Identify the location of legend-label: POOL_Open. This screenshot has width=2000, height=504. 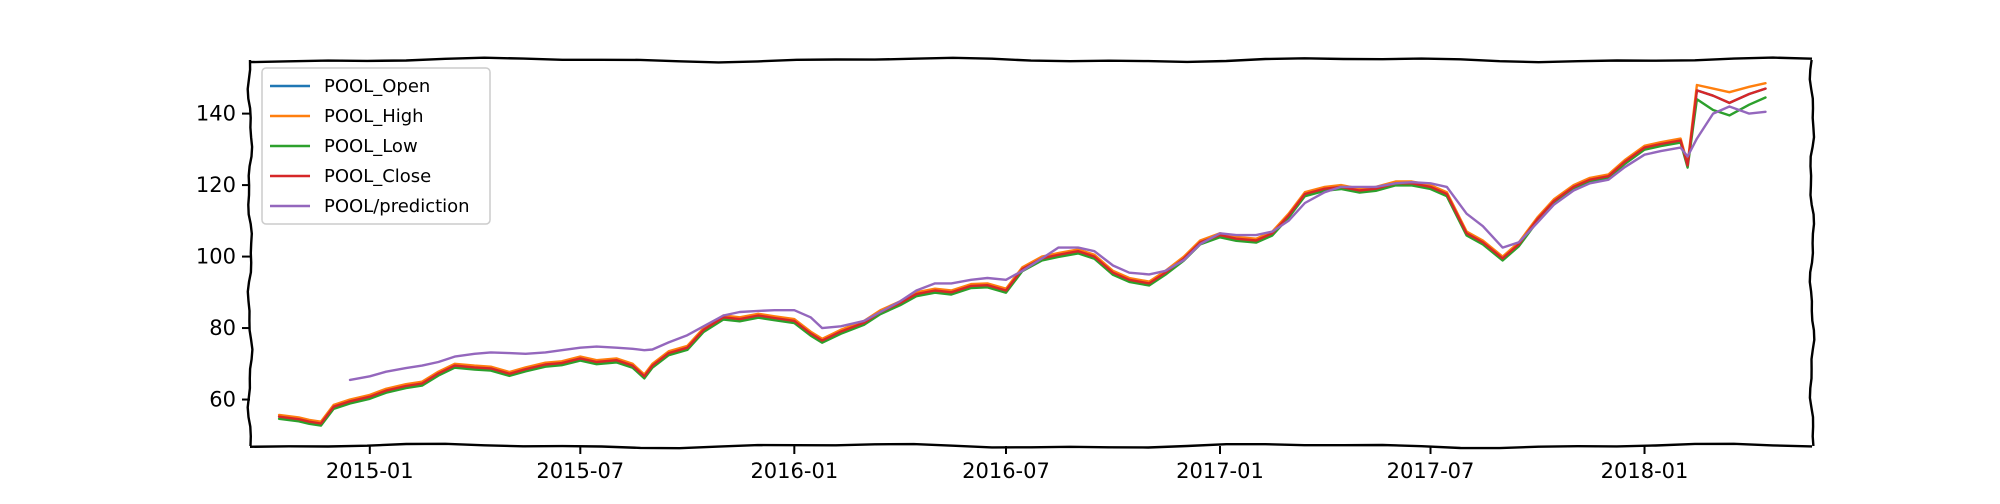
(377, 86).